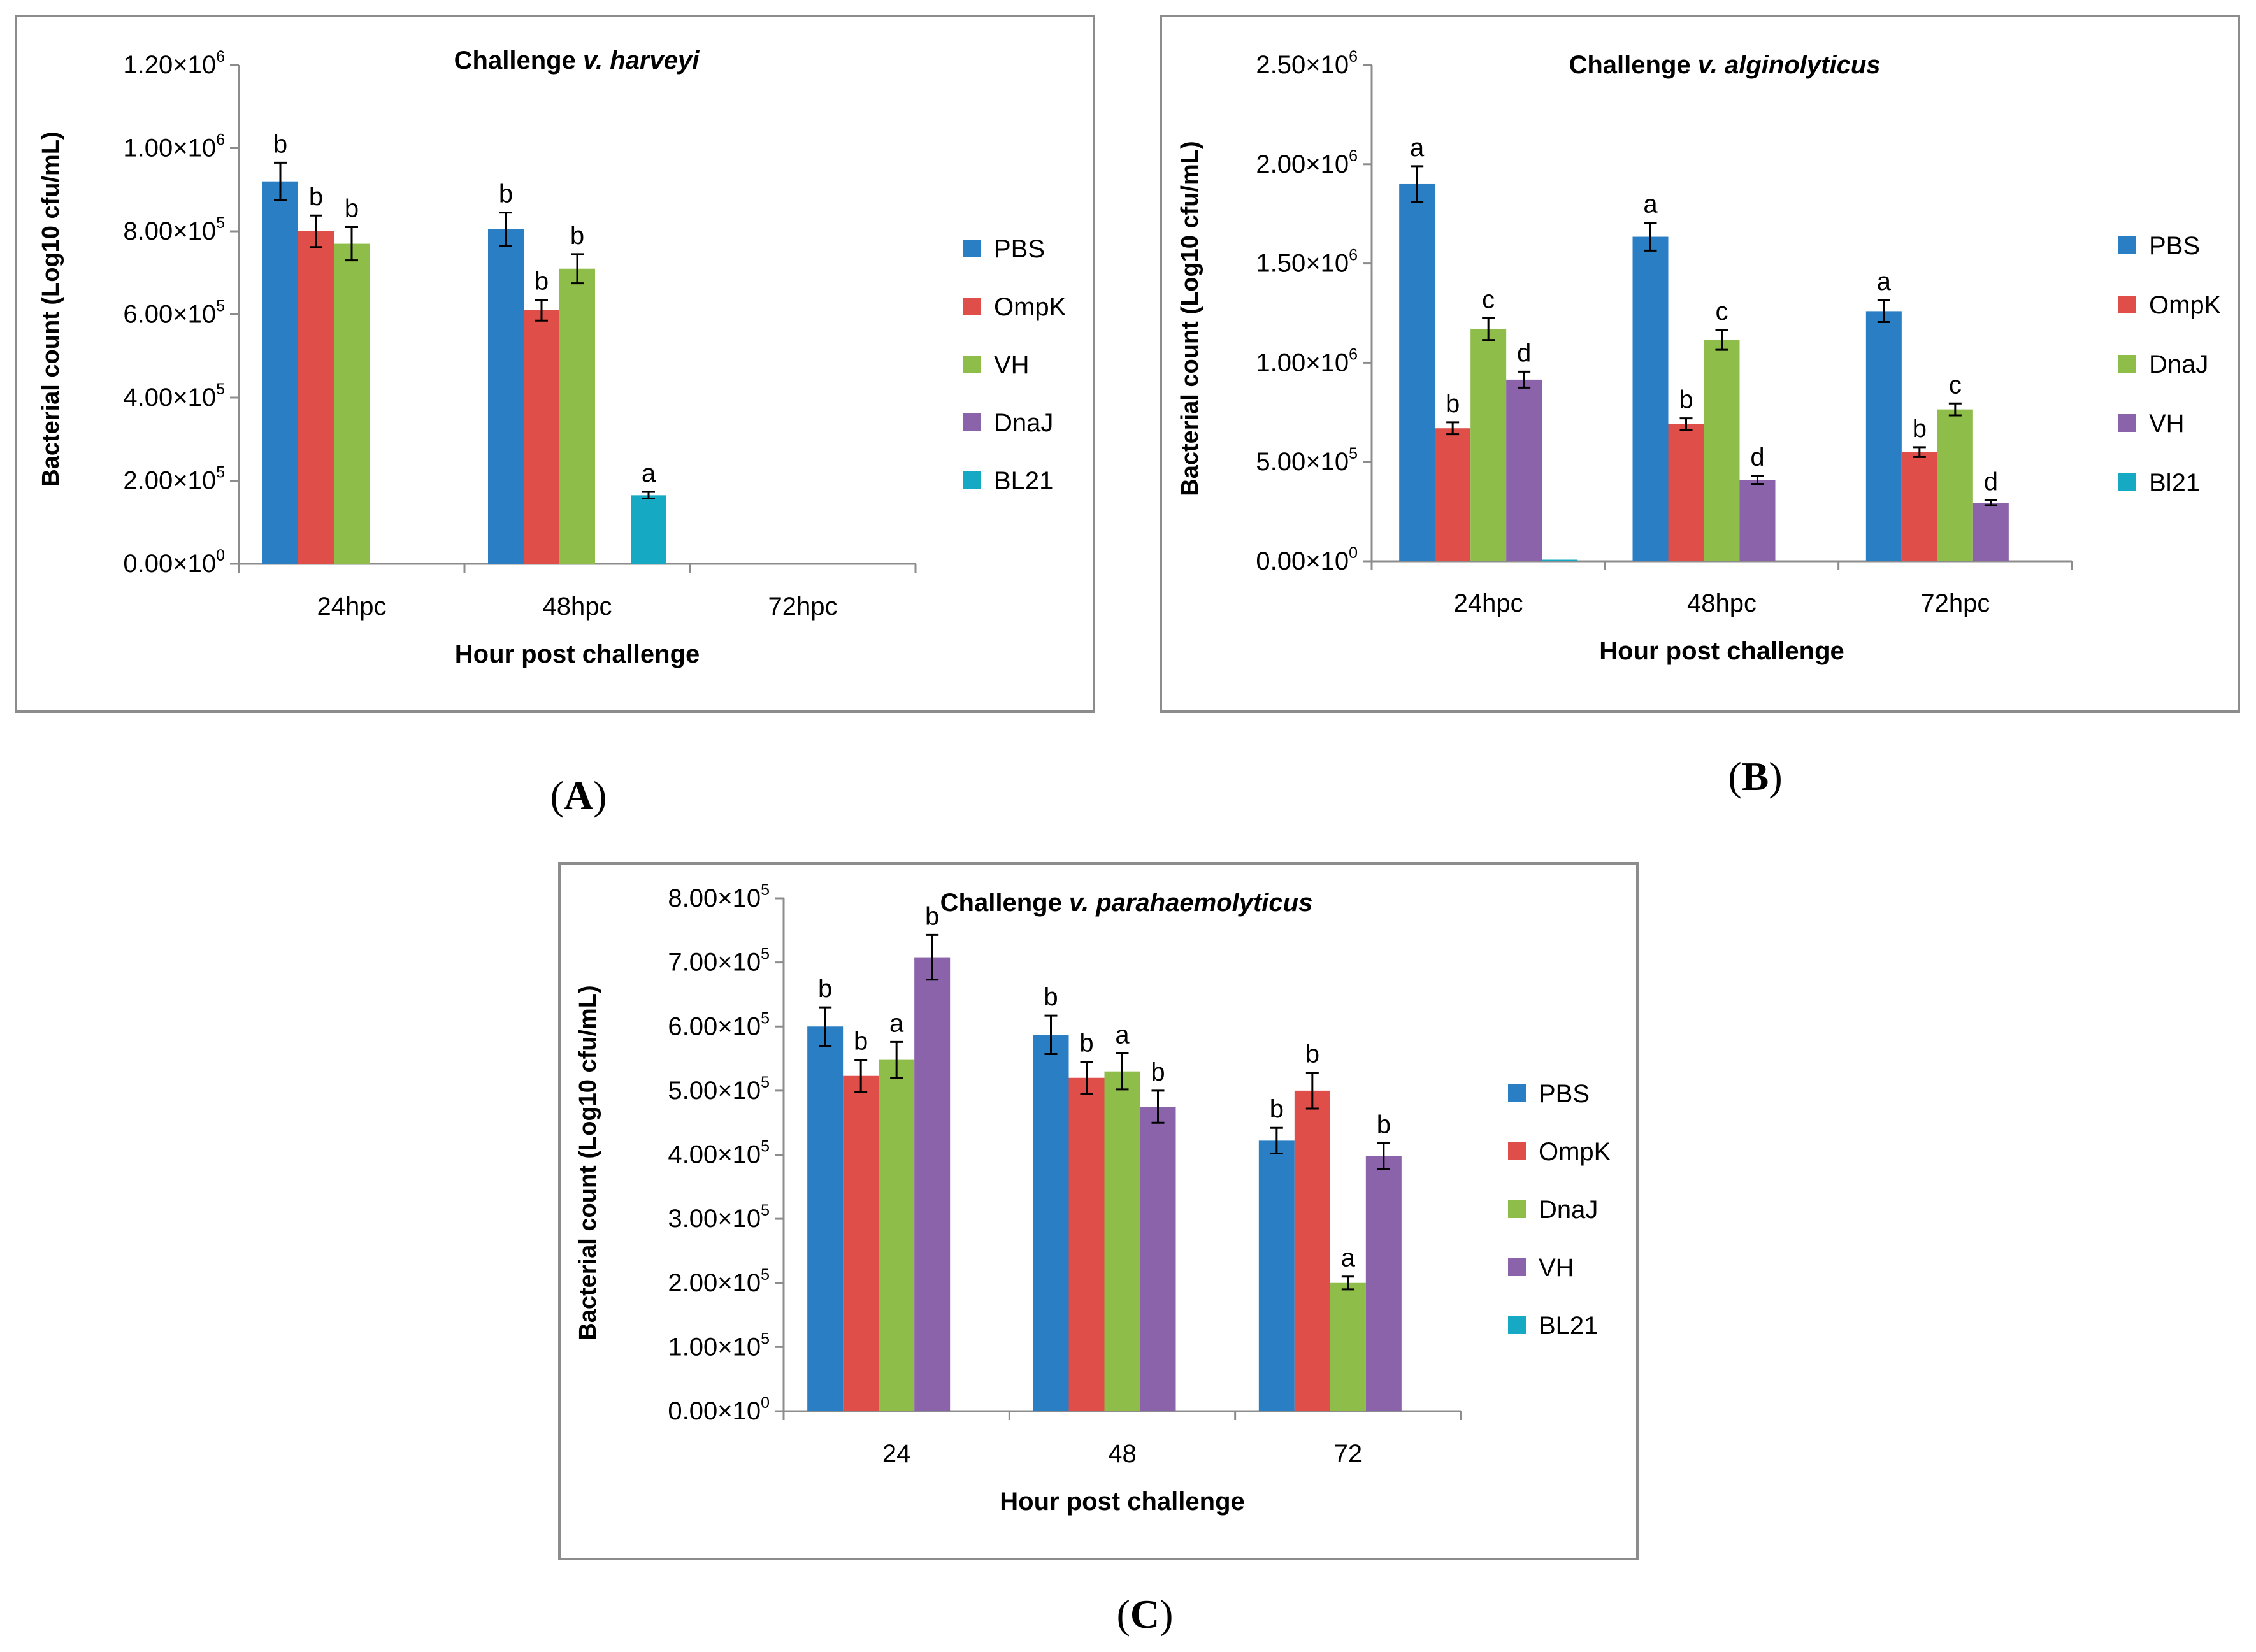 The height and width of the screenshot is (1652, 2256). Describe the element at coordinates (1122, 1502) in the screenshot. I see `panel-c-xlabel: Hour post challenge` at that location.